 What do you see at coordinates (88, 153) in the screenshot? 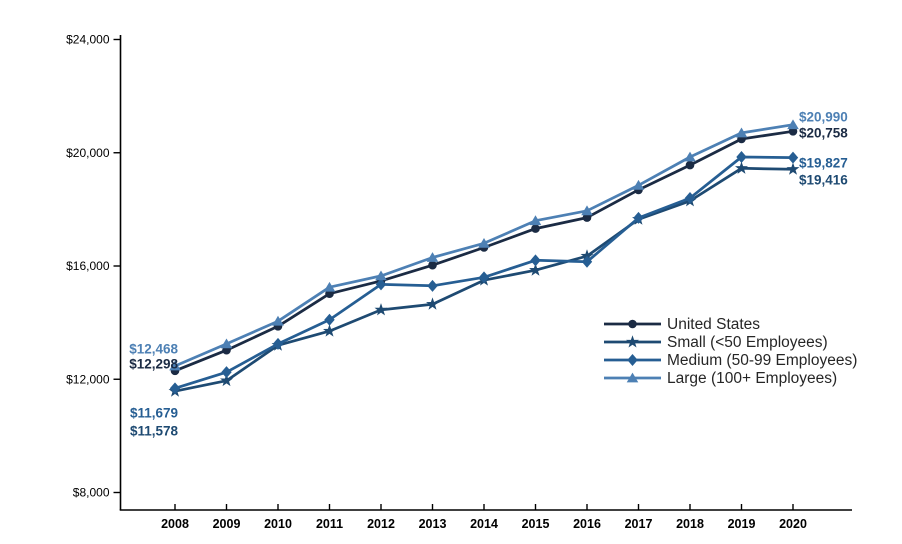
I see `y-tick-label: $20,000` at bounding box center [88, 153].